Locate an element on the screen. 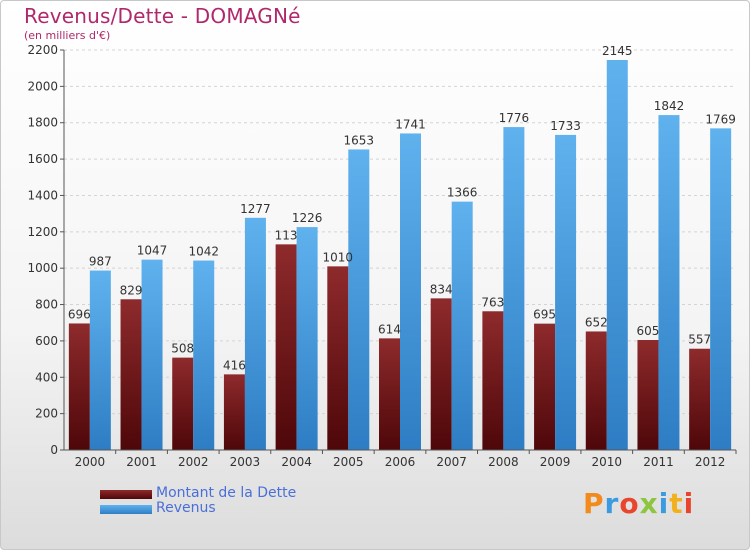 This screenshot has height=550, width=750. y-tick-label: 1600 is located at coordinates (42, 159).